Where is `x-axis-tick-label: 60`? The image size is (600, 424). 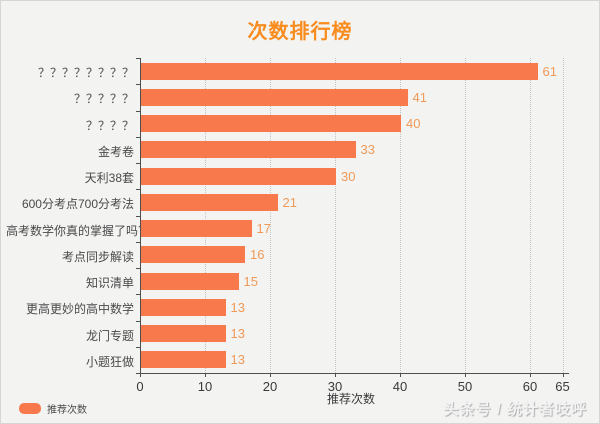
x-axis-tick-label: 60 is located at coordinates (530, 386).